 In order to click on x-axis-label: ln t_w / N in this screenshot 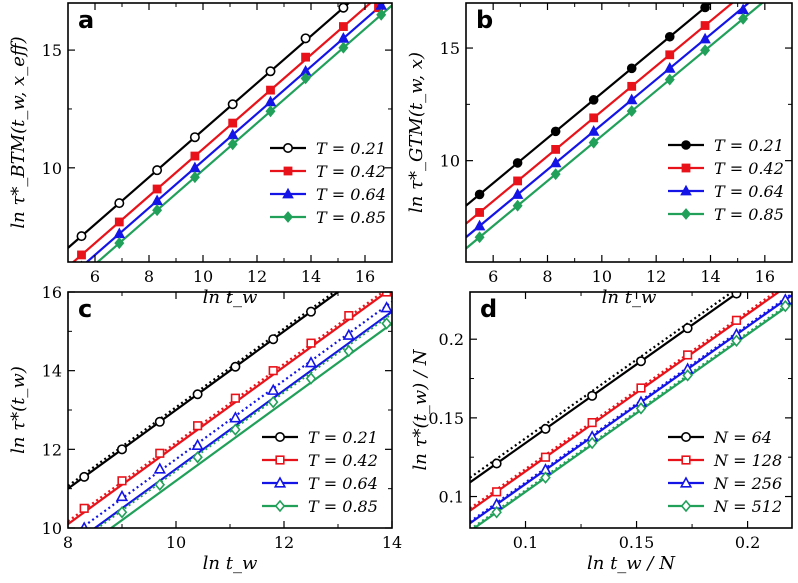, I will do `click(631, 563)`.